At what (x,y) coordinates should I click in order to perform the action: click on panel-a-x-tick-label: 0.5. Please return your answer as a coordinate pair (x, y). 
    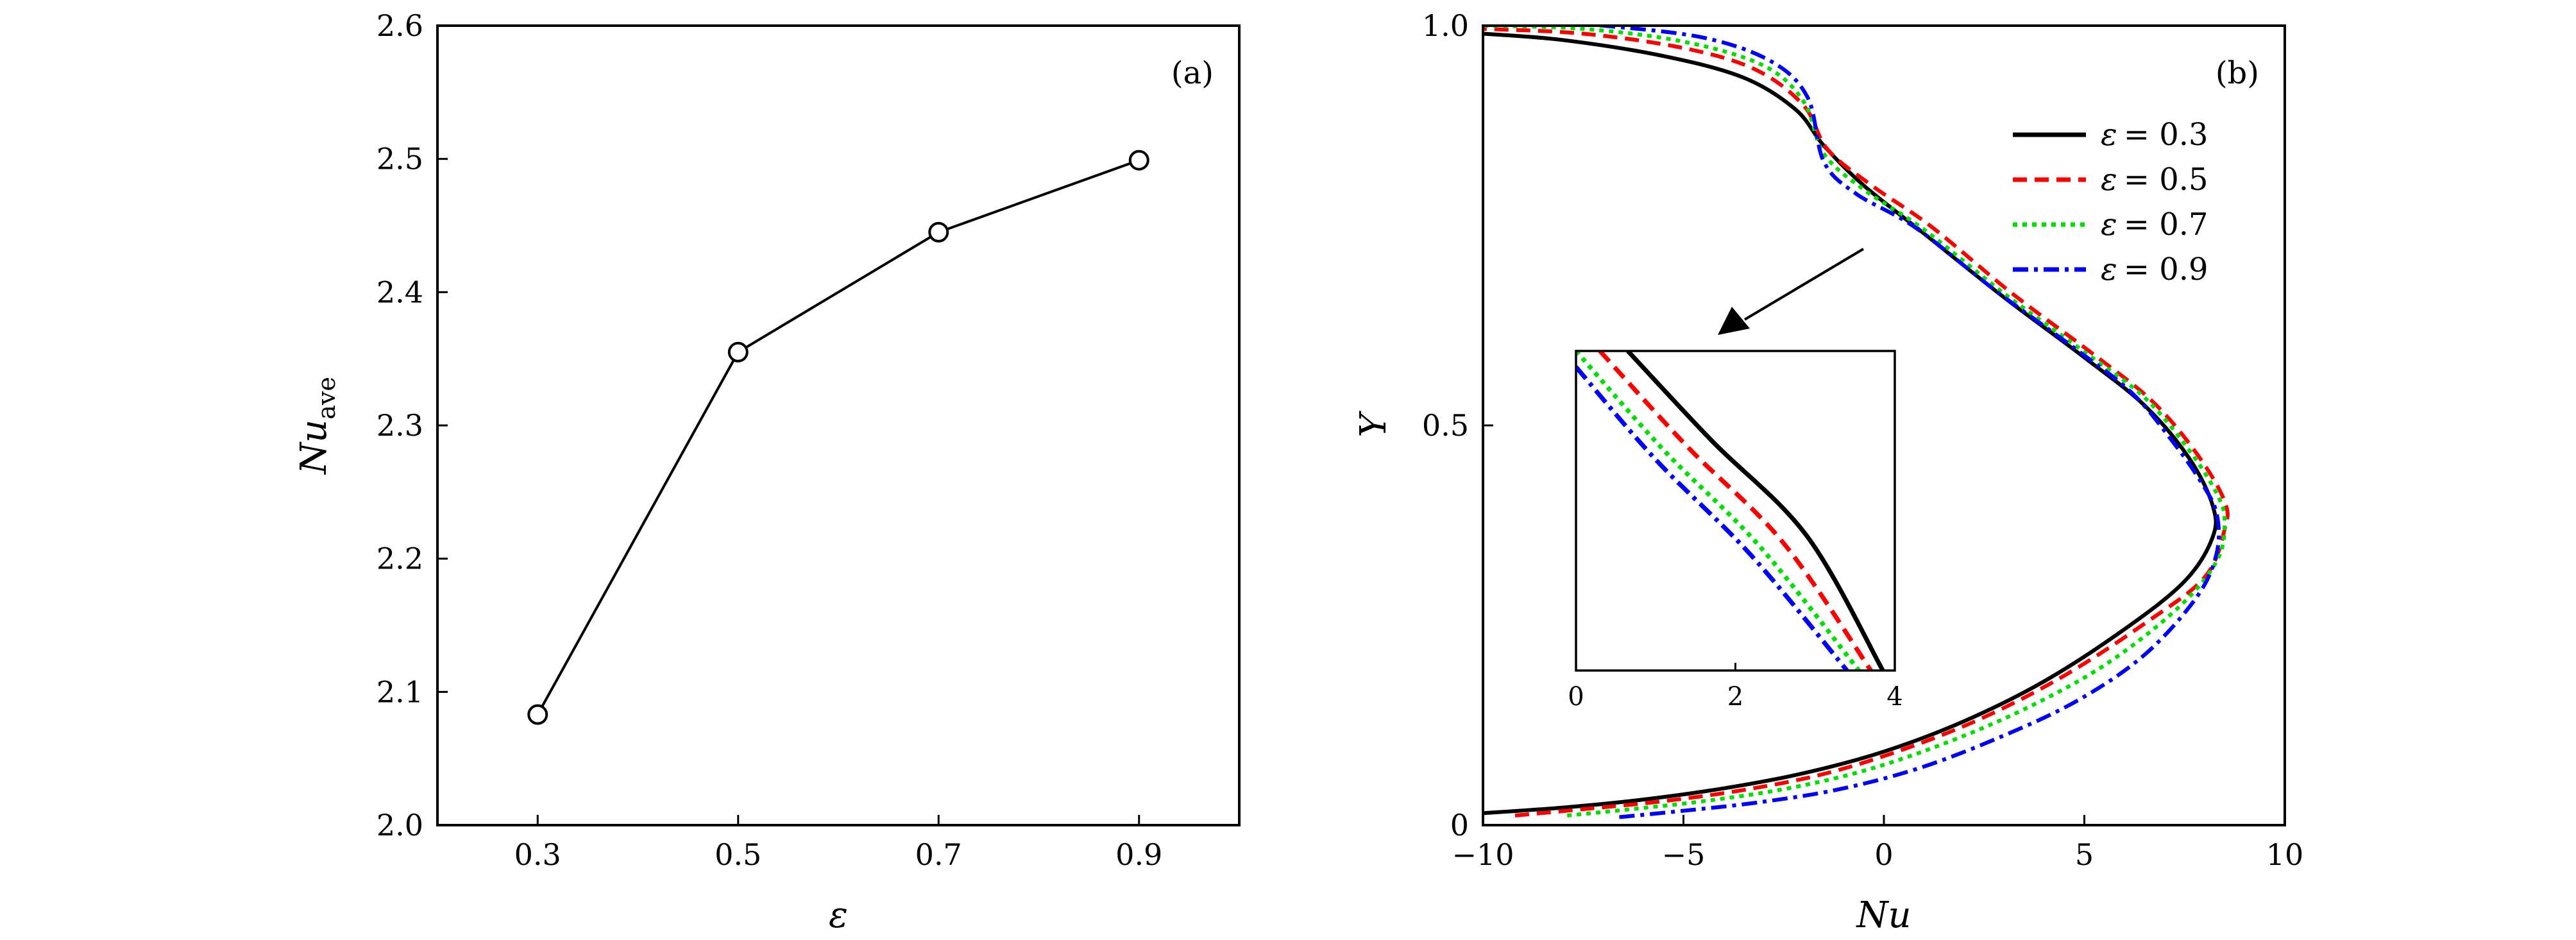
    Looking at the image, I should click on (738, 854).